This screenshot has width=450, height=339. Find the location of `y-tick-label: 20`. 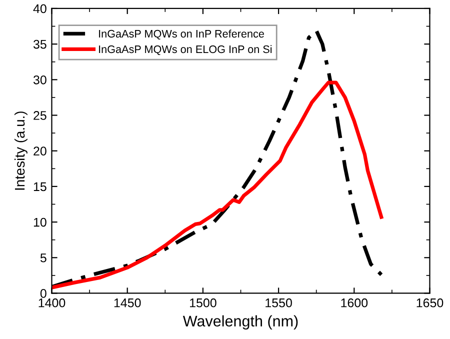

y-tick-label: 20 is located at coordinates (40, 151).